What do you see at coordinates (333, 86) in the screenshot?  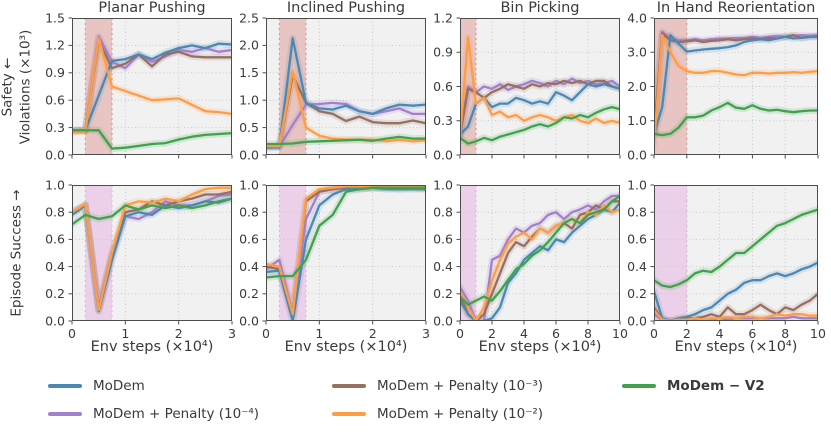 I see `subplot-inclined-pushing-safety: 0.0 0.5 1.0 1.5 2.0 2.5` at bounding box center [333, 86].